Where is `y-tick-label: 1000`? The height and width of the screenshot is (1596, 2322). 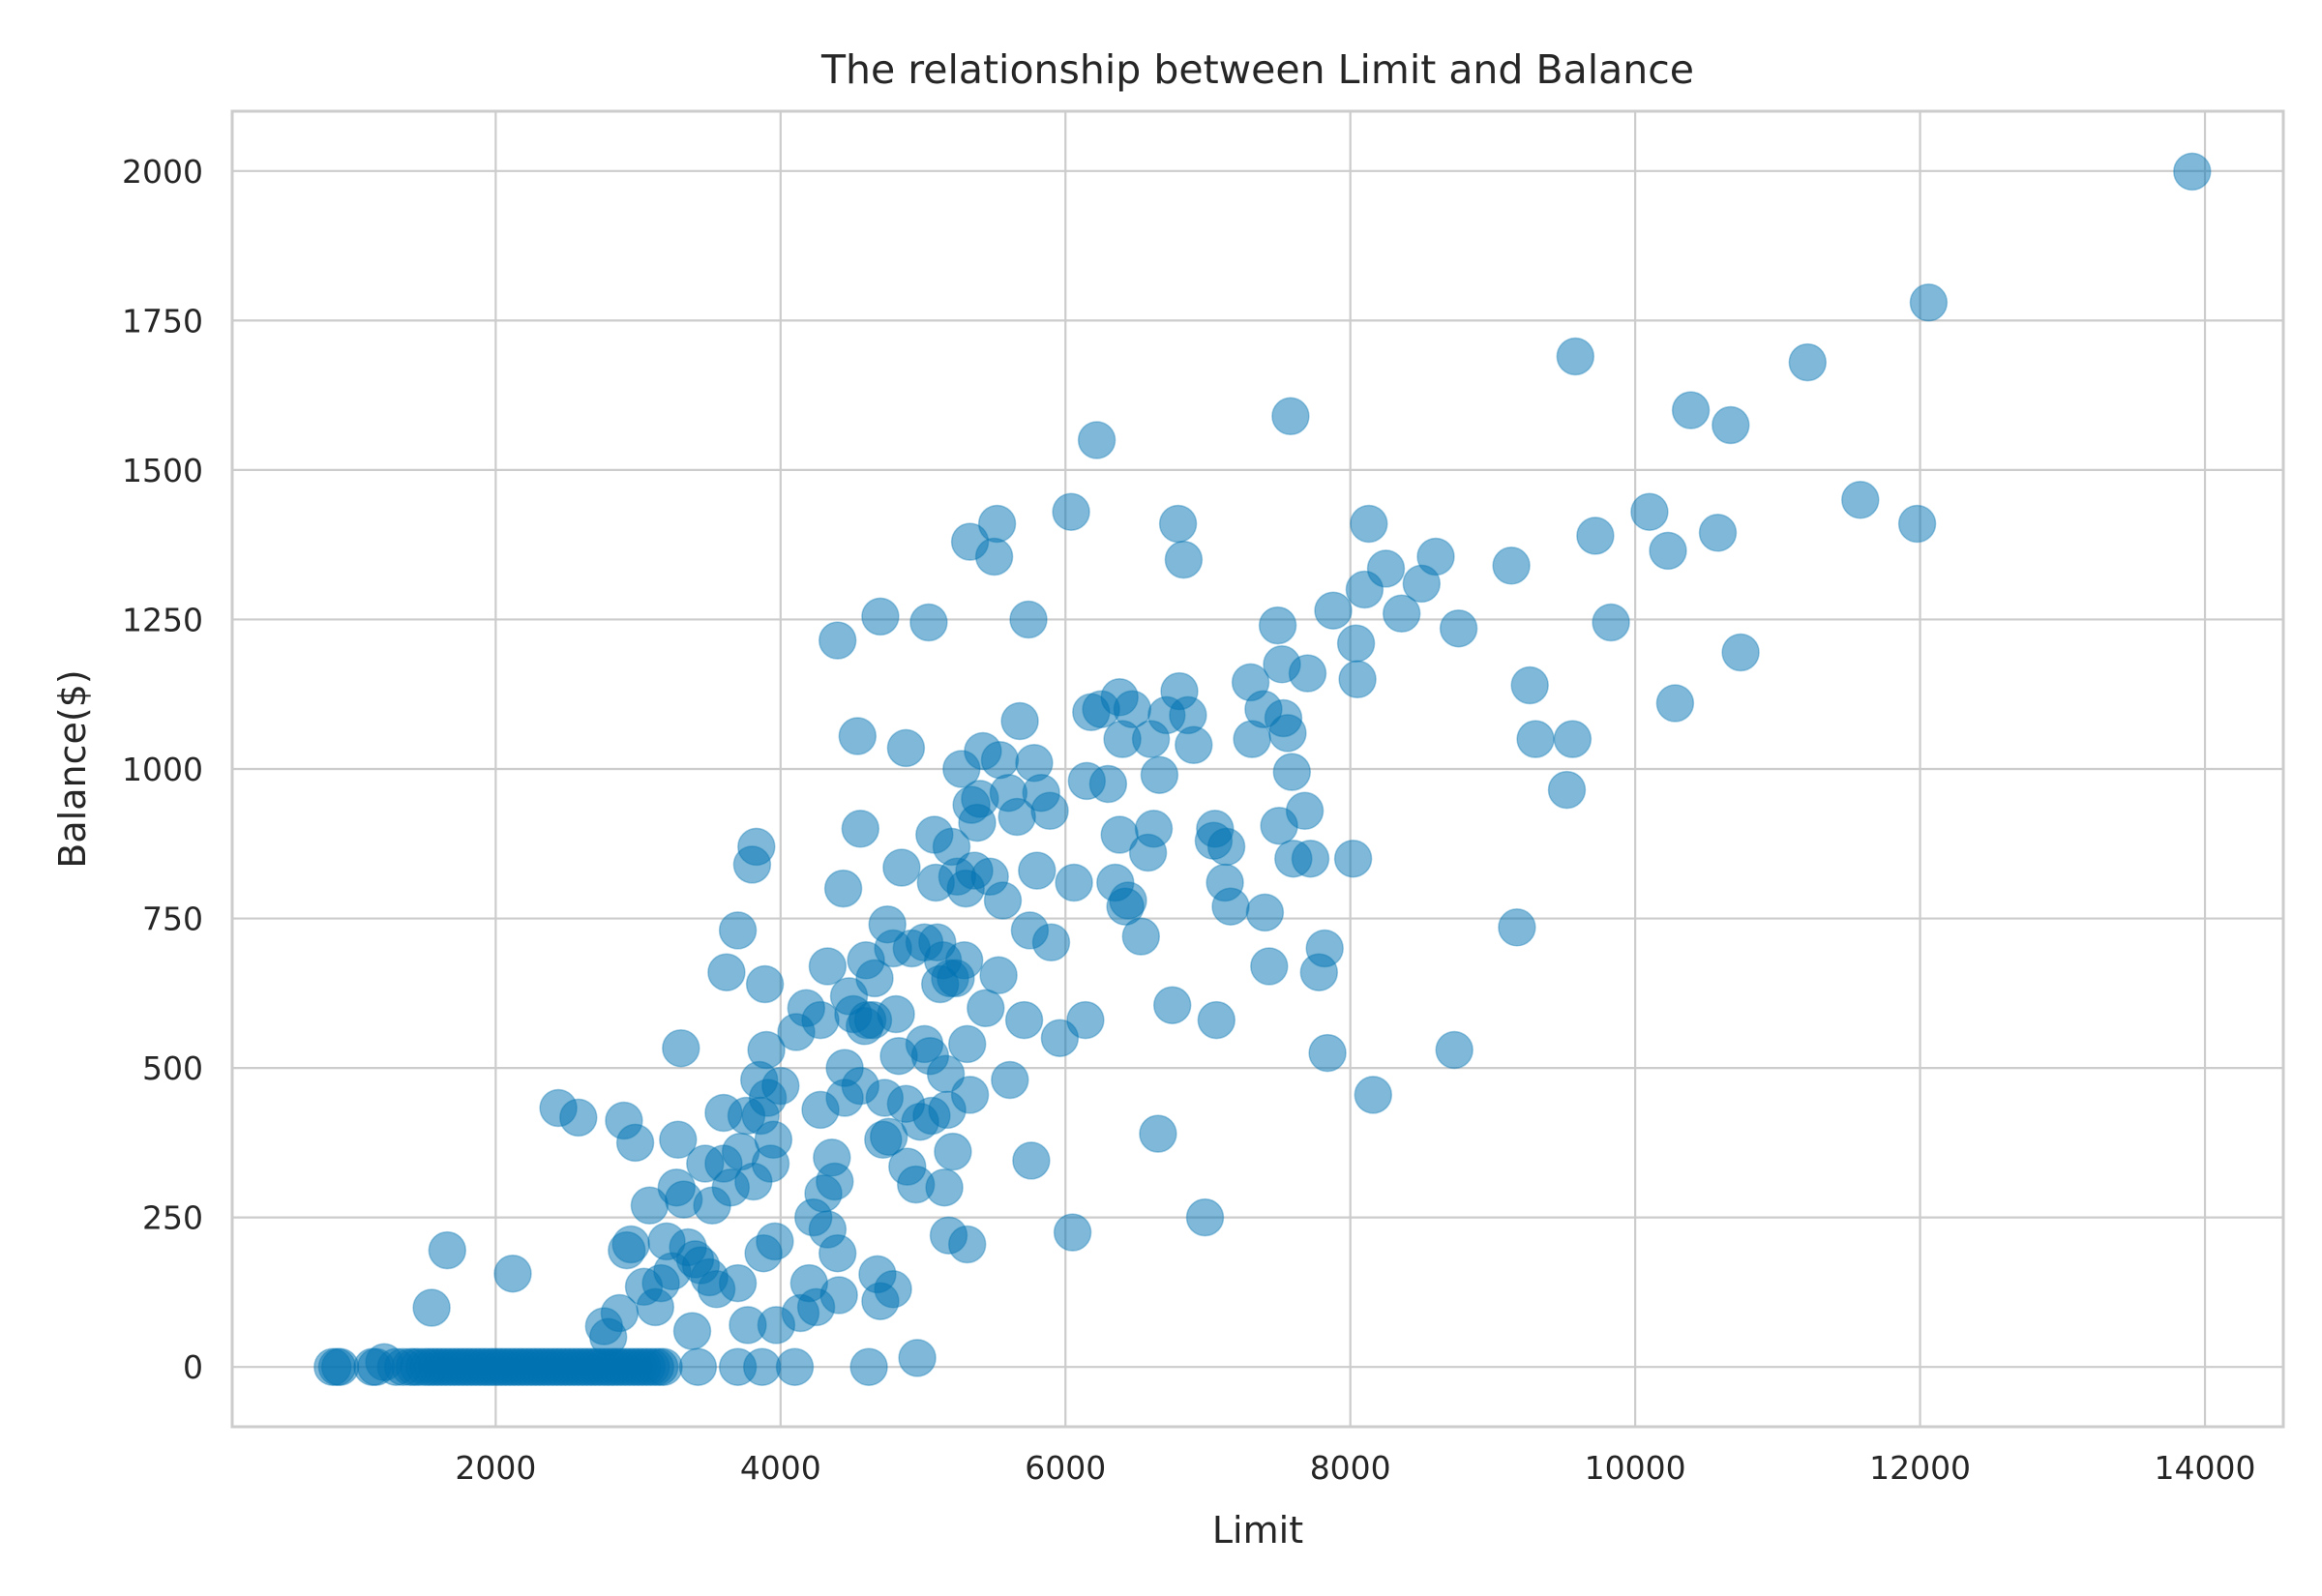 y-tick-label: 1000 is located at coordinates (162, 769).